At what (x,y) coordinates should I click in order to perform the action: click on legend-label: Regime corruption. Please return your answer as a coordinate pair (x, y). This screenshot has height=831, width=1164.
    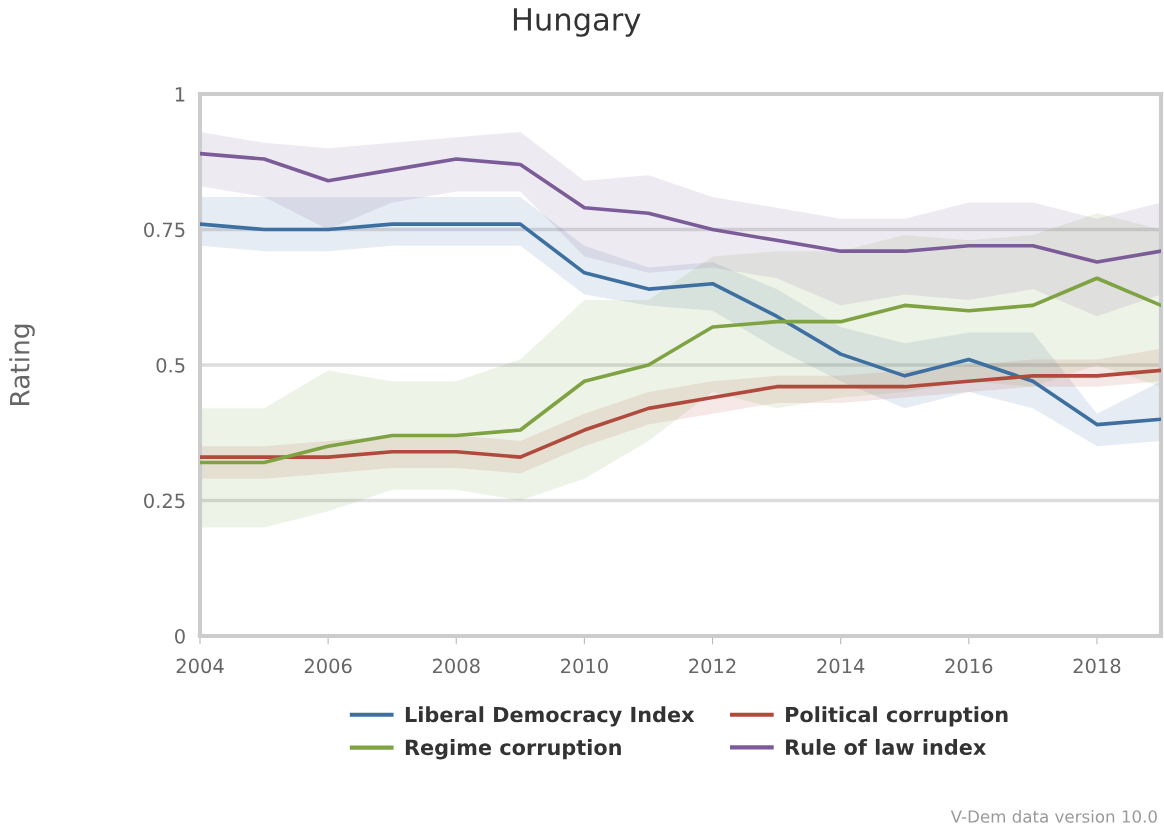
    Looking at the image, I should click on (513, 749).